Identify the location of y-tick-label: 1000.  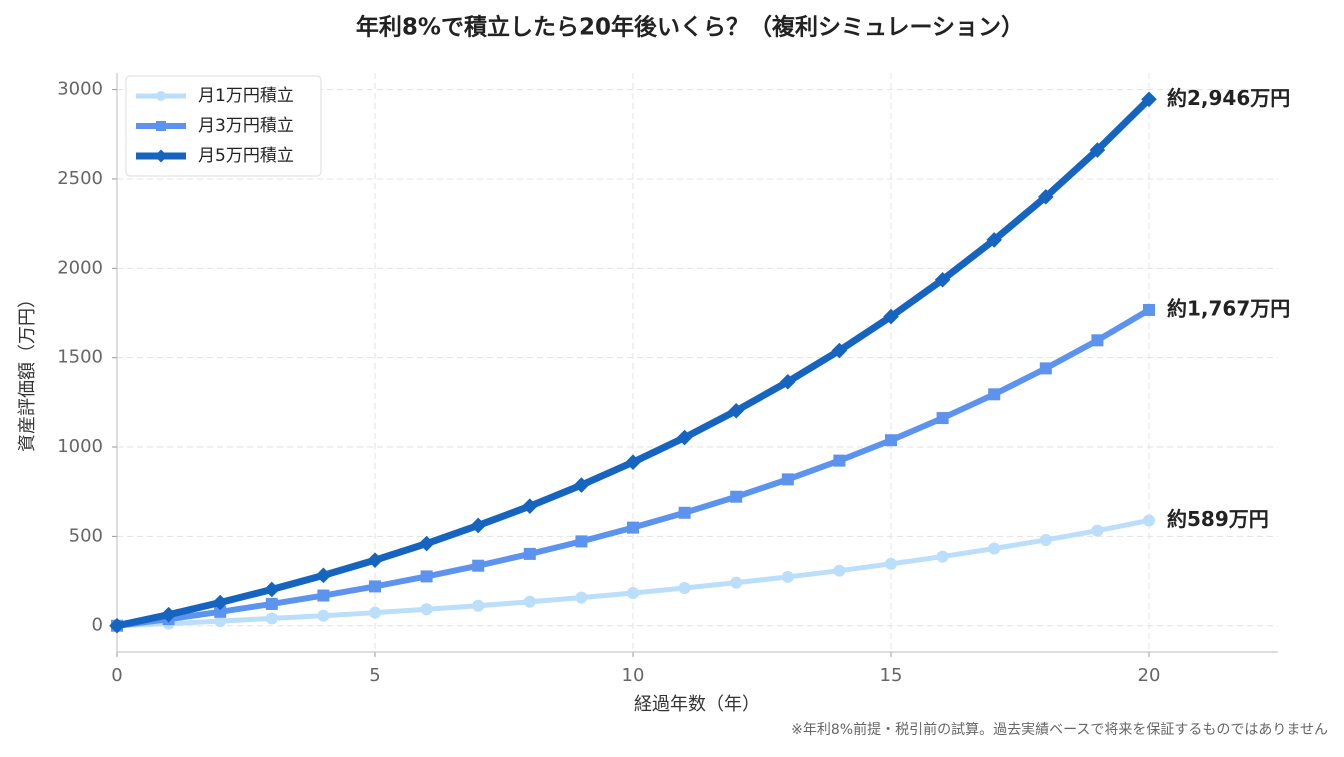
(80, 446).